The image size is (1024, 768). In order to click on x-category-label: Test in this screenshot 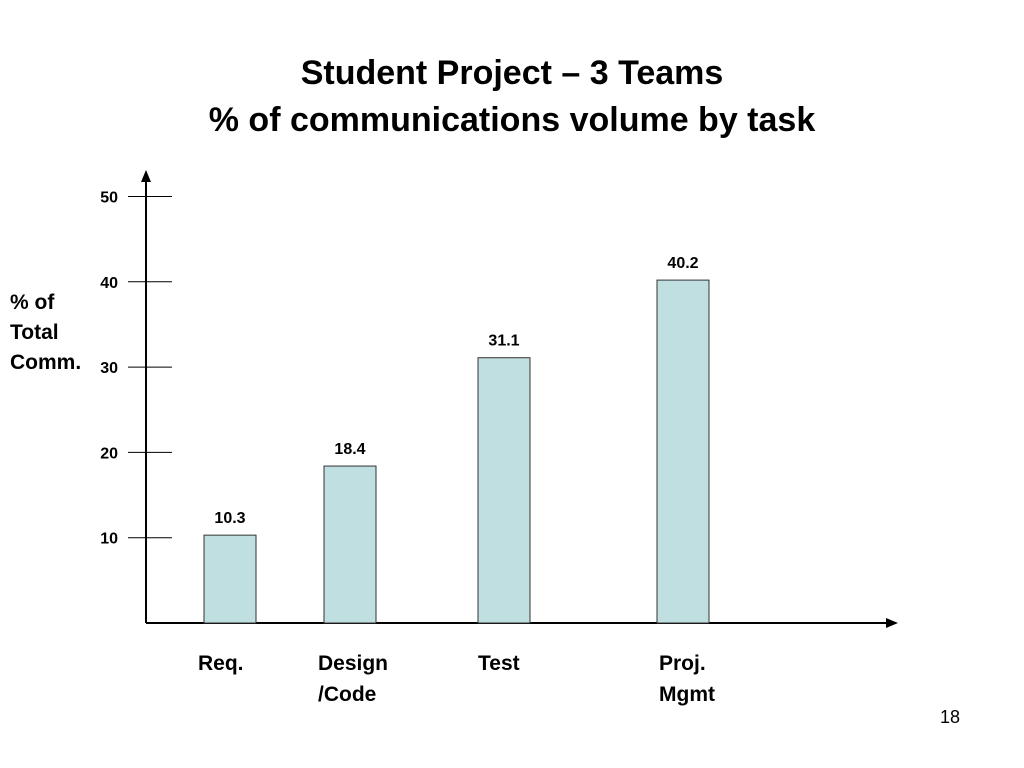, I will do `click(499, 663)`.